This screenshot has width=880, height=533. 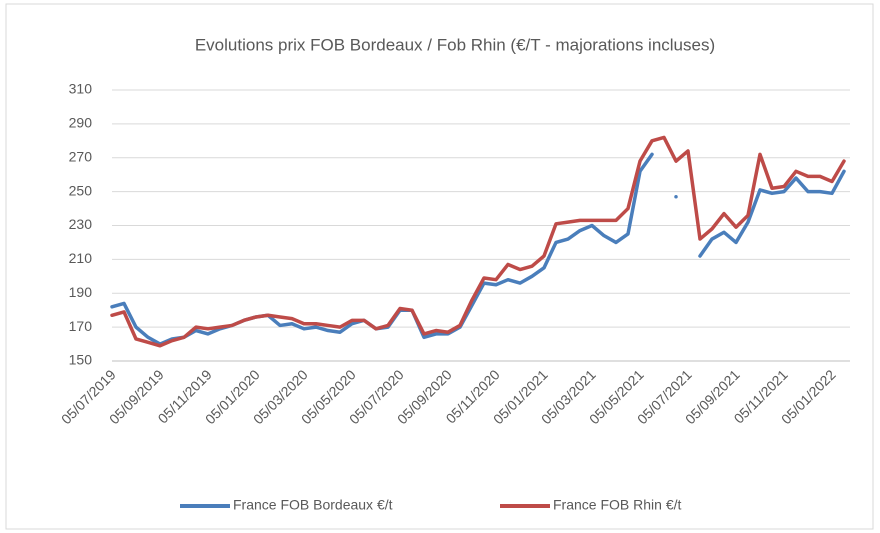 What do you see at coordinates (81, 156) in the screenshot?
I see `y-tick-label: 270` at bounding box center [81, 156].